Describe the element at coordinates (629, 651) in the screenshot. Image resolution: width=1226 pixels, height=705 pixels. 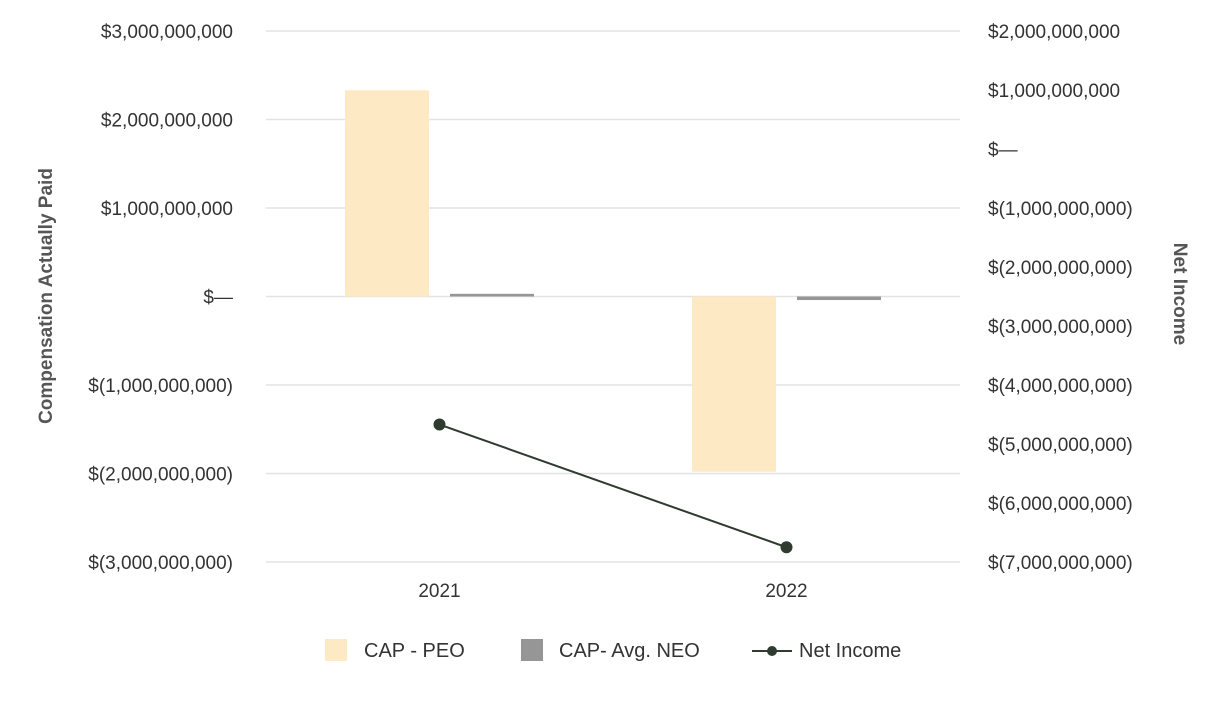
I see `legend-label-cap-avg-neo: CAP- Avg. NEO` at that location.